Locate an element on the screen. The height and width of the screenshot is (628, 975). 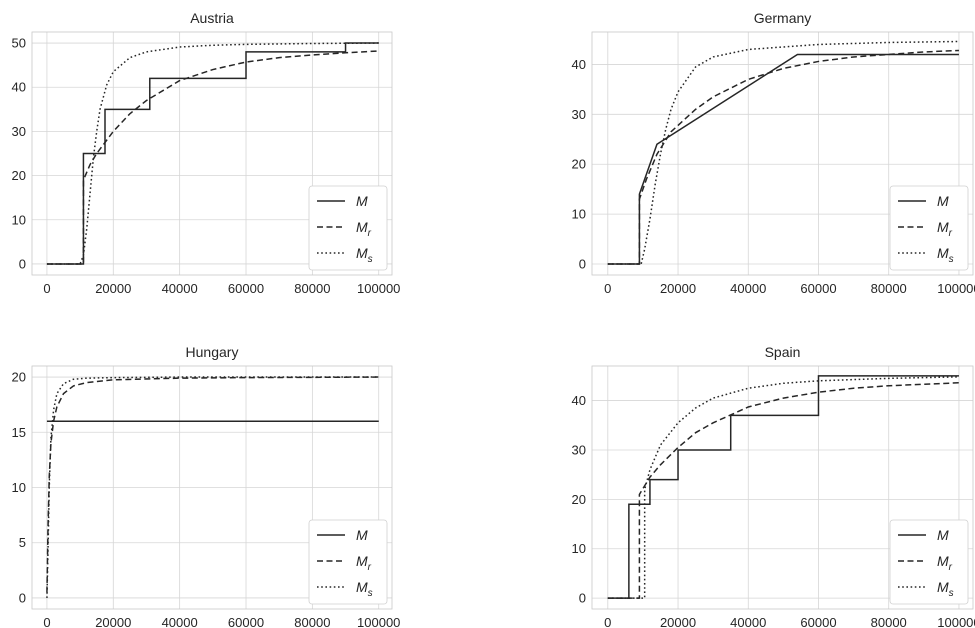
chart-title: Austria is located at coordinates (212, 18).